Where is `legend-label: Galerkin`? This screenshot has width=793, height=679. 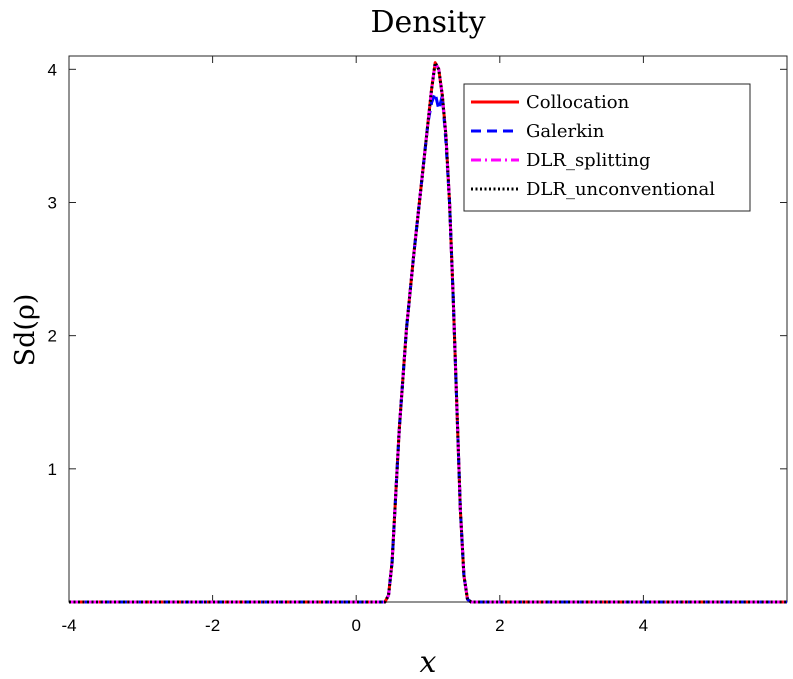 legend-label: Galerkin is located at coordinates (565, 131).